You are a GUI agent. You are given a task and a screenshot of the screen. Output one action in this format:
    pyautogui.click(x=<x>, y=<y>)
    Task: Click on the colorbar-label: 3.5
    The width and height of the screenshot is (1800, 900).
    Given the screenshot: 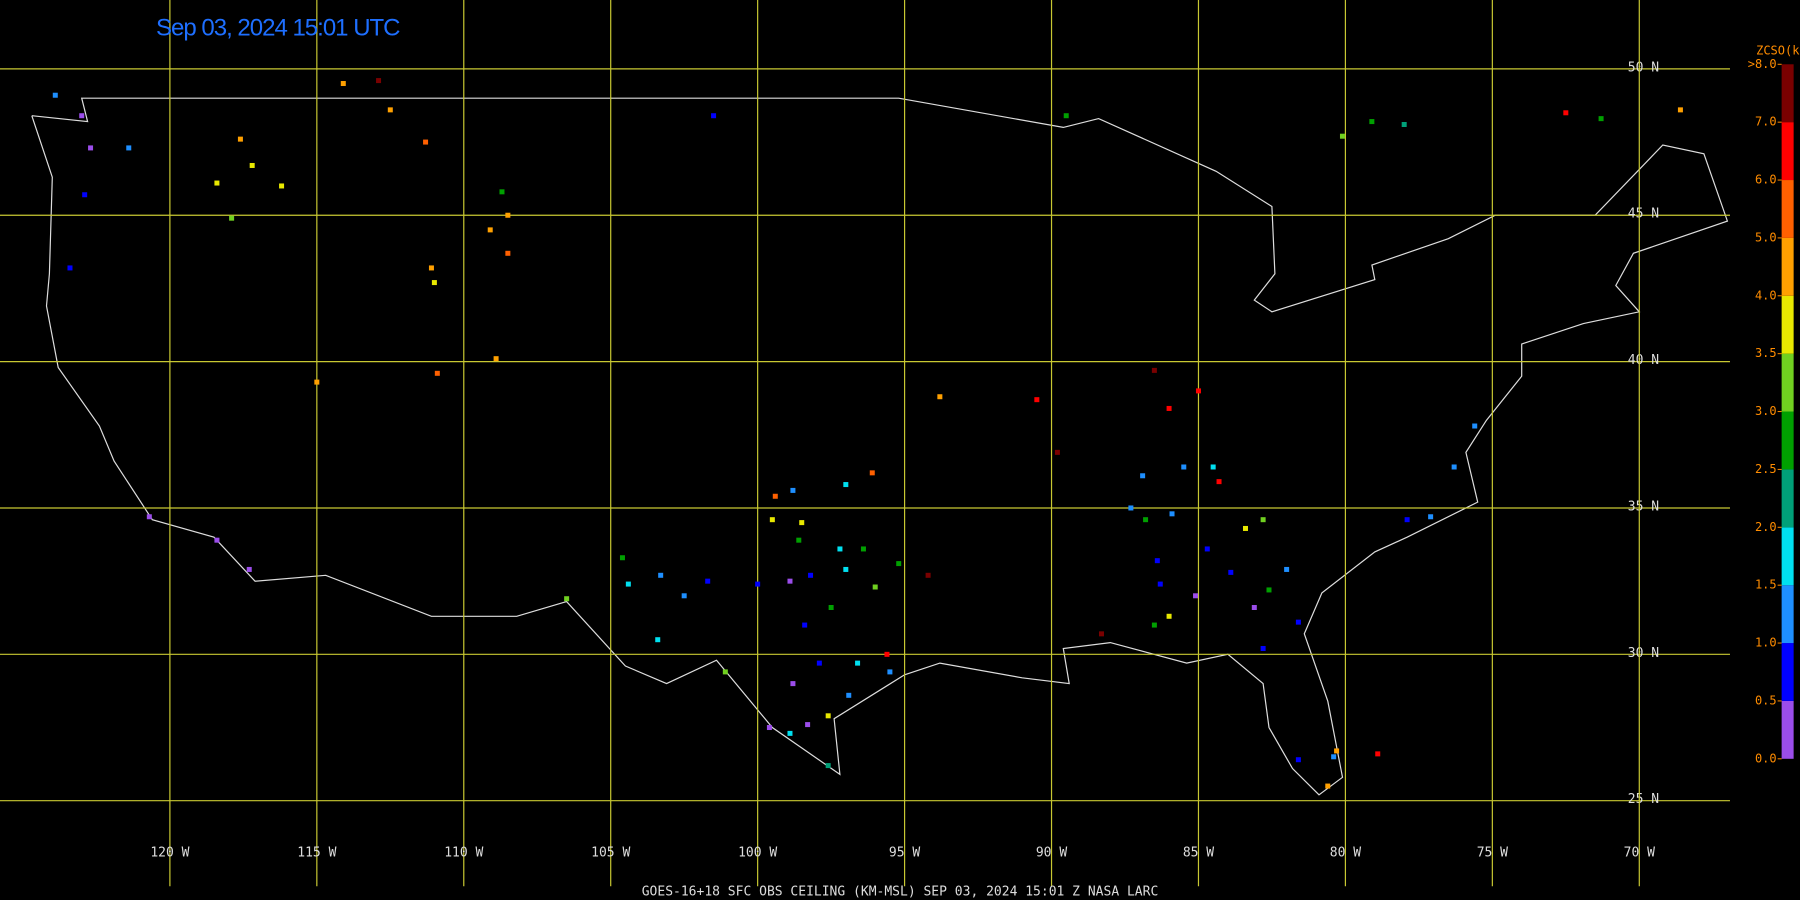 What is the action you would take?
    pyautogui.click(x=1766, y=353)
    